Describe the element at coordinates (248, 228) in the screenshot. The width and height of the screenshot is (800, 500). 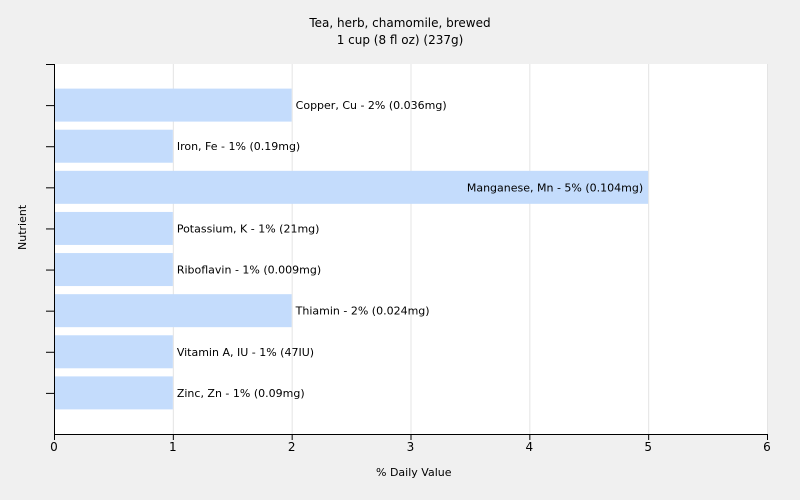
I see `bar-label: Potassium, K - 1% (21mg)` at that location.